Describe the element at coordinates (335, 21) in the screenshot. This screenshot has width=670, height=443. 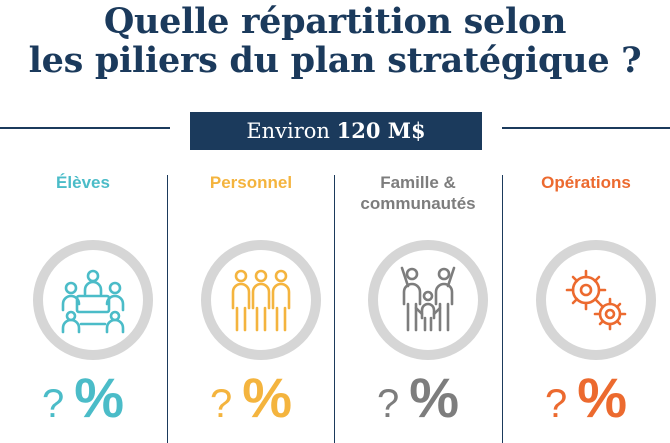
I see `title-line-1: Quelle répartition selon` at that location.